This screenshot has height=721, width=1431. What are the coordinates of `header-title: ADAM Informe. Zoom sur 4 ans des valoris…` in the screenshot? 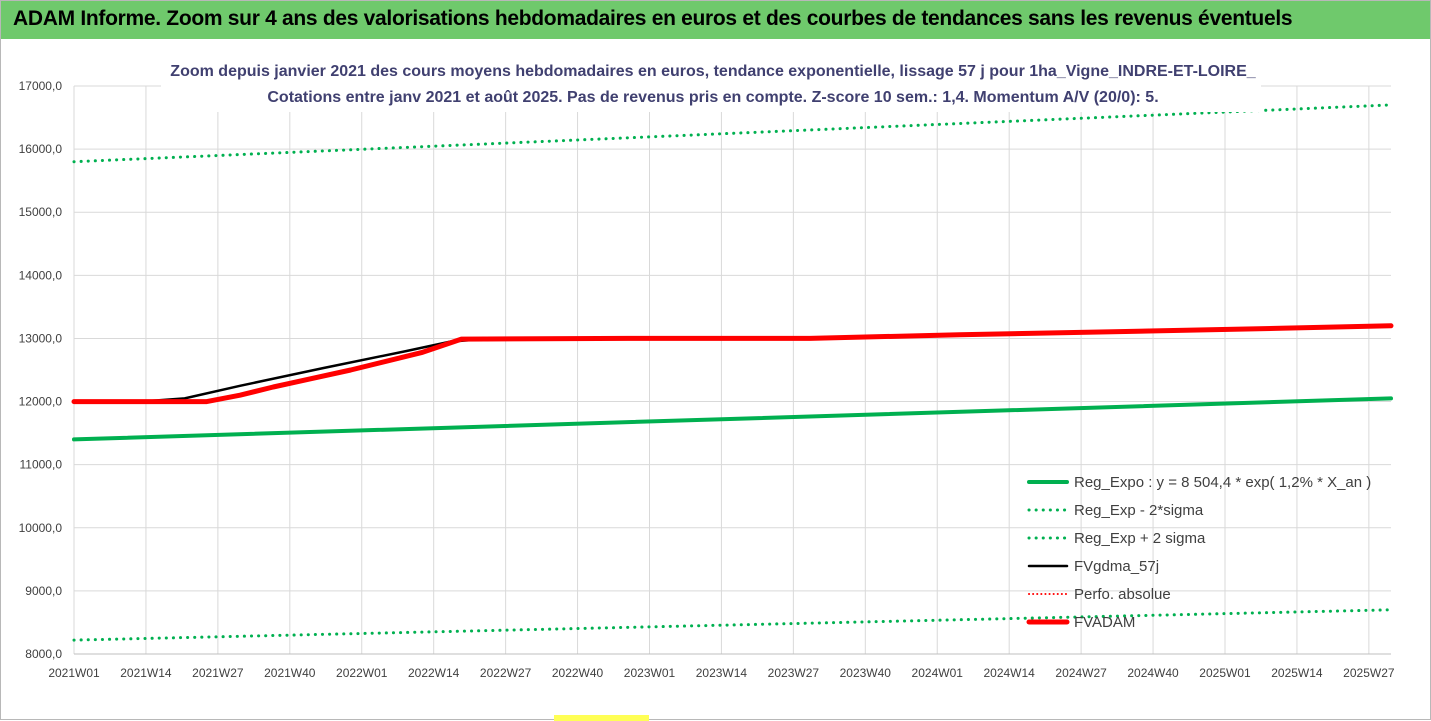 It's located at (653, 18).